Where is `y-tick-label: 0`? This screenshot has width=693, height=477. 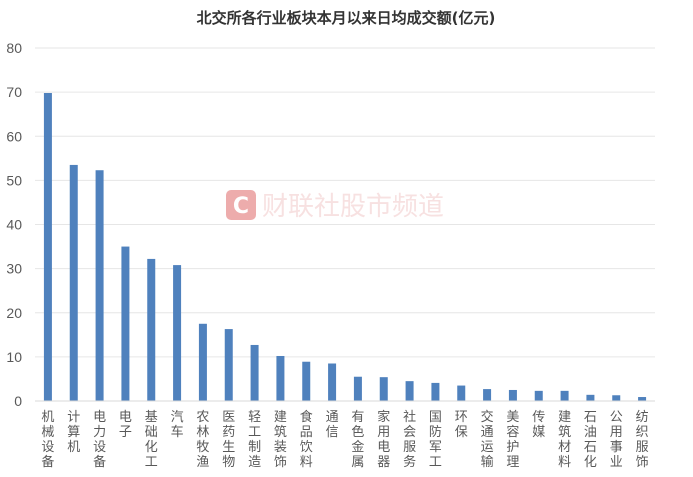
y-tick-label: 0 is located at coordinates (18, 401).